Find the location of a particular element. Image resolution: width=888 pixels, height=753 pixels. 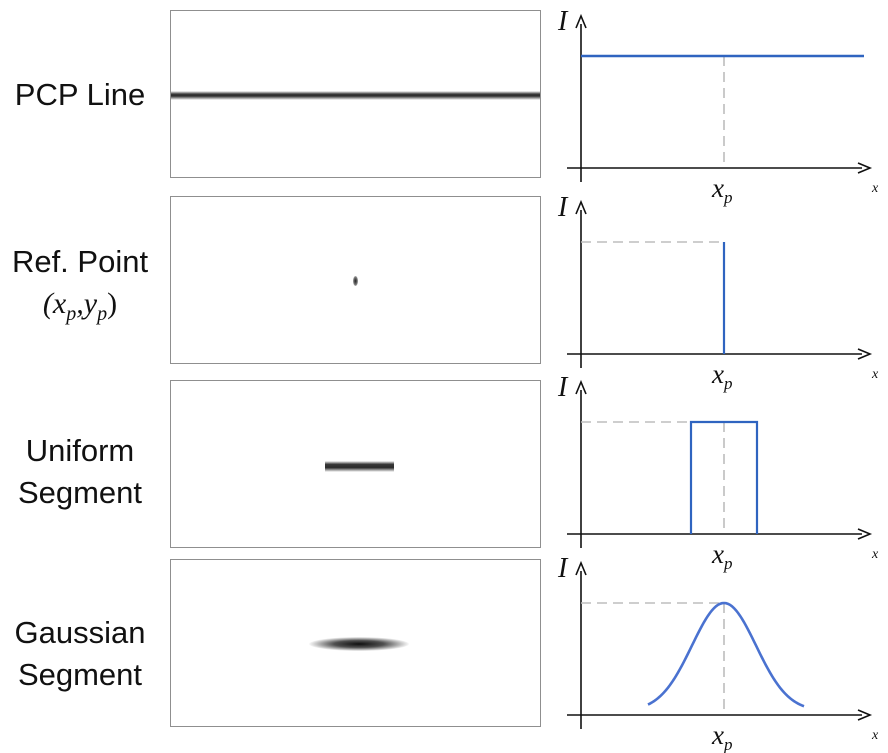

ref-point-dot is located at coordinates (355, 281).